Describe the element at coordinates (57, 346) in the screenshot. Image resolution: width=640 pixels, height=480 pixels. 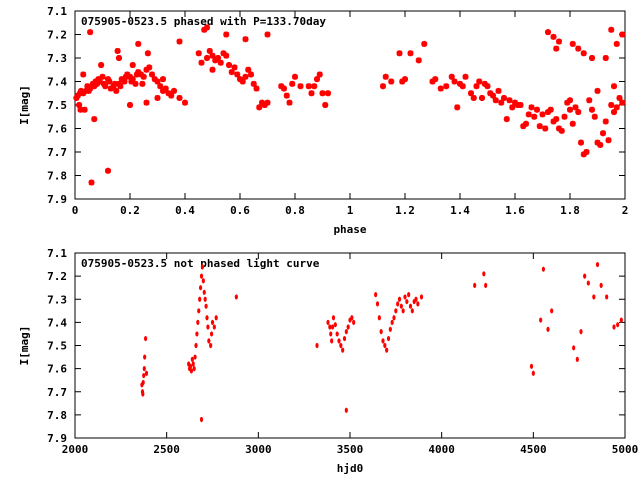
I see `y-tick-label: 7.5` at that location.